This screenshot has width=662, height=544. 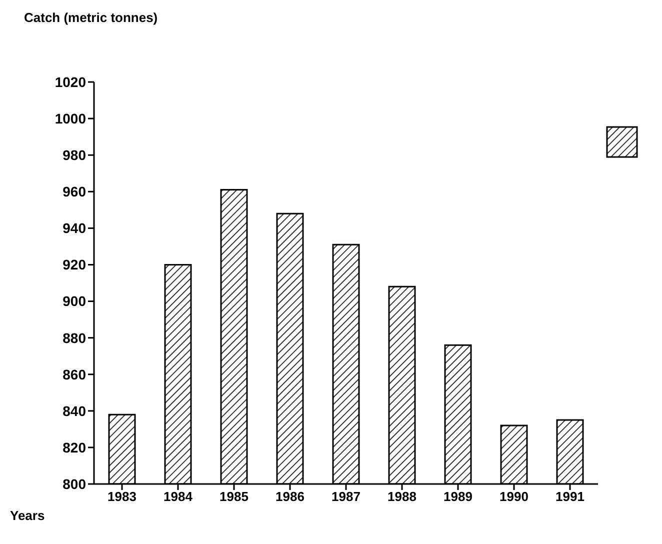 What do you see at coordinates (234, 496) in the screenshot?
I see `x-tick-label: 1985` at bounding box center [234, 496].